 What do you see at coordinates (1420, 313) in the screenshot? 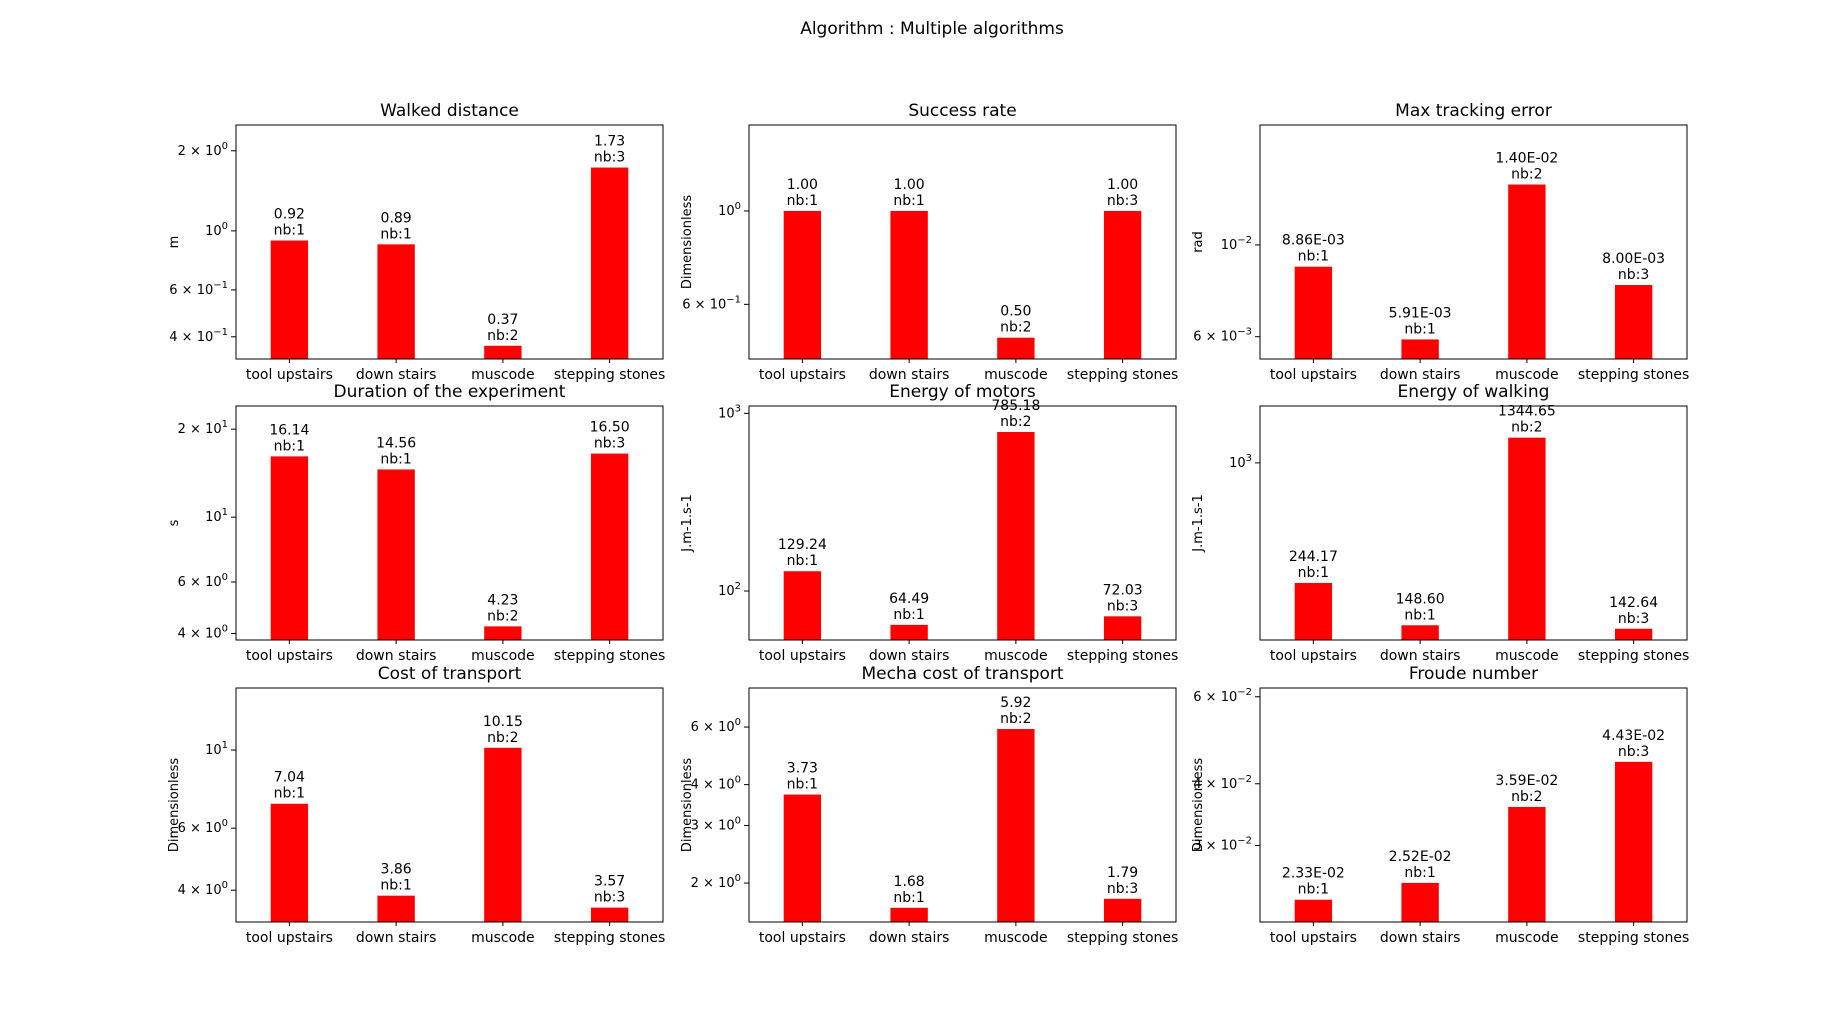
I see `bar-value-label: 5.91E-03` at bounding box center [1420, 313].